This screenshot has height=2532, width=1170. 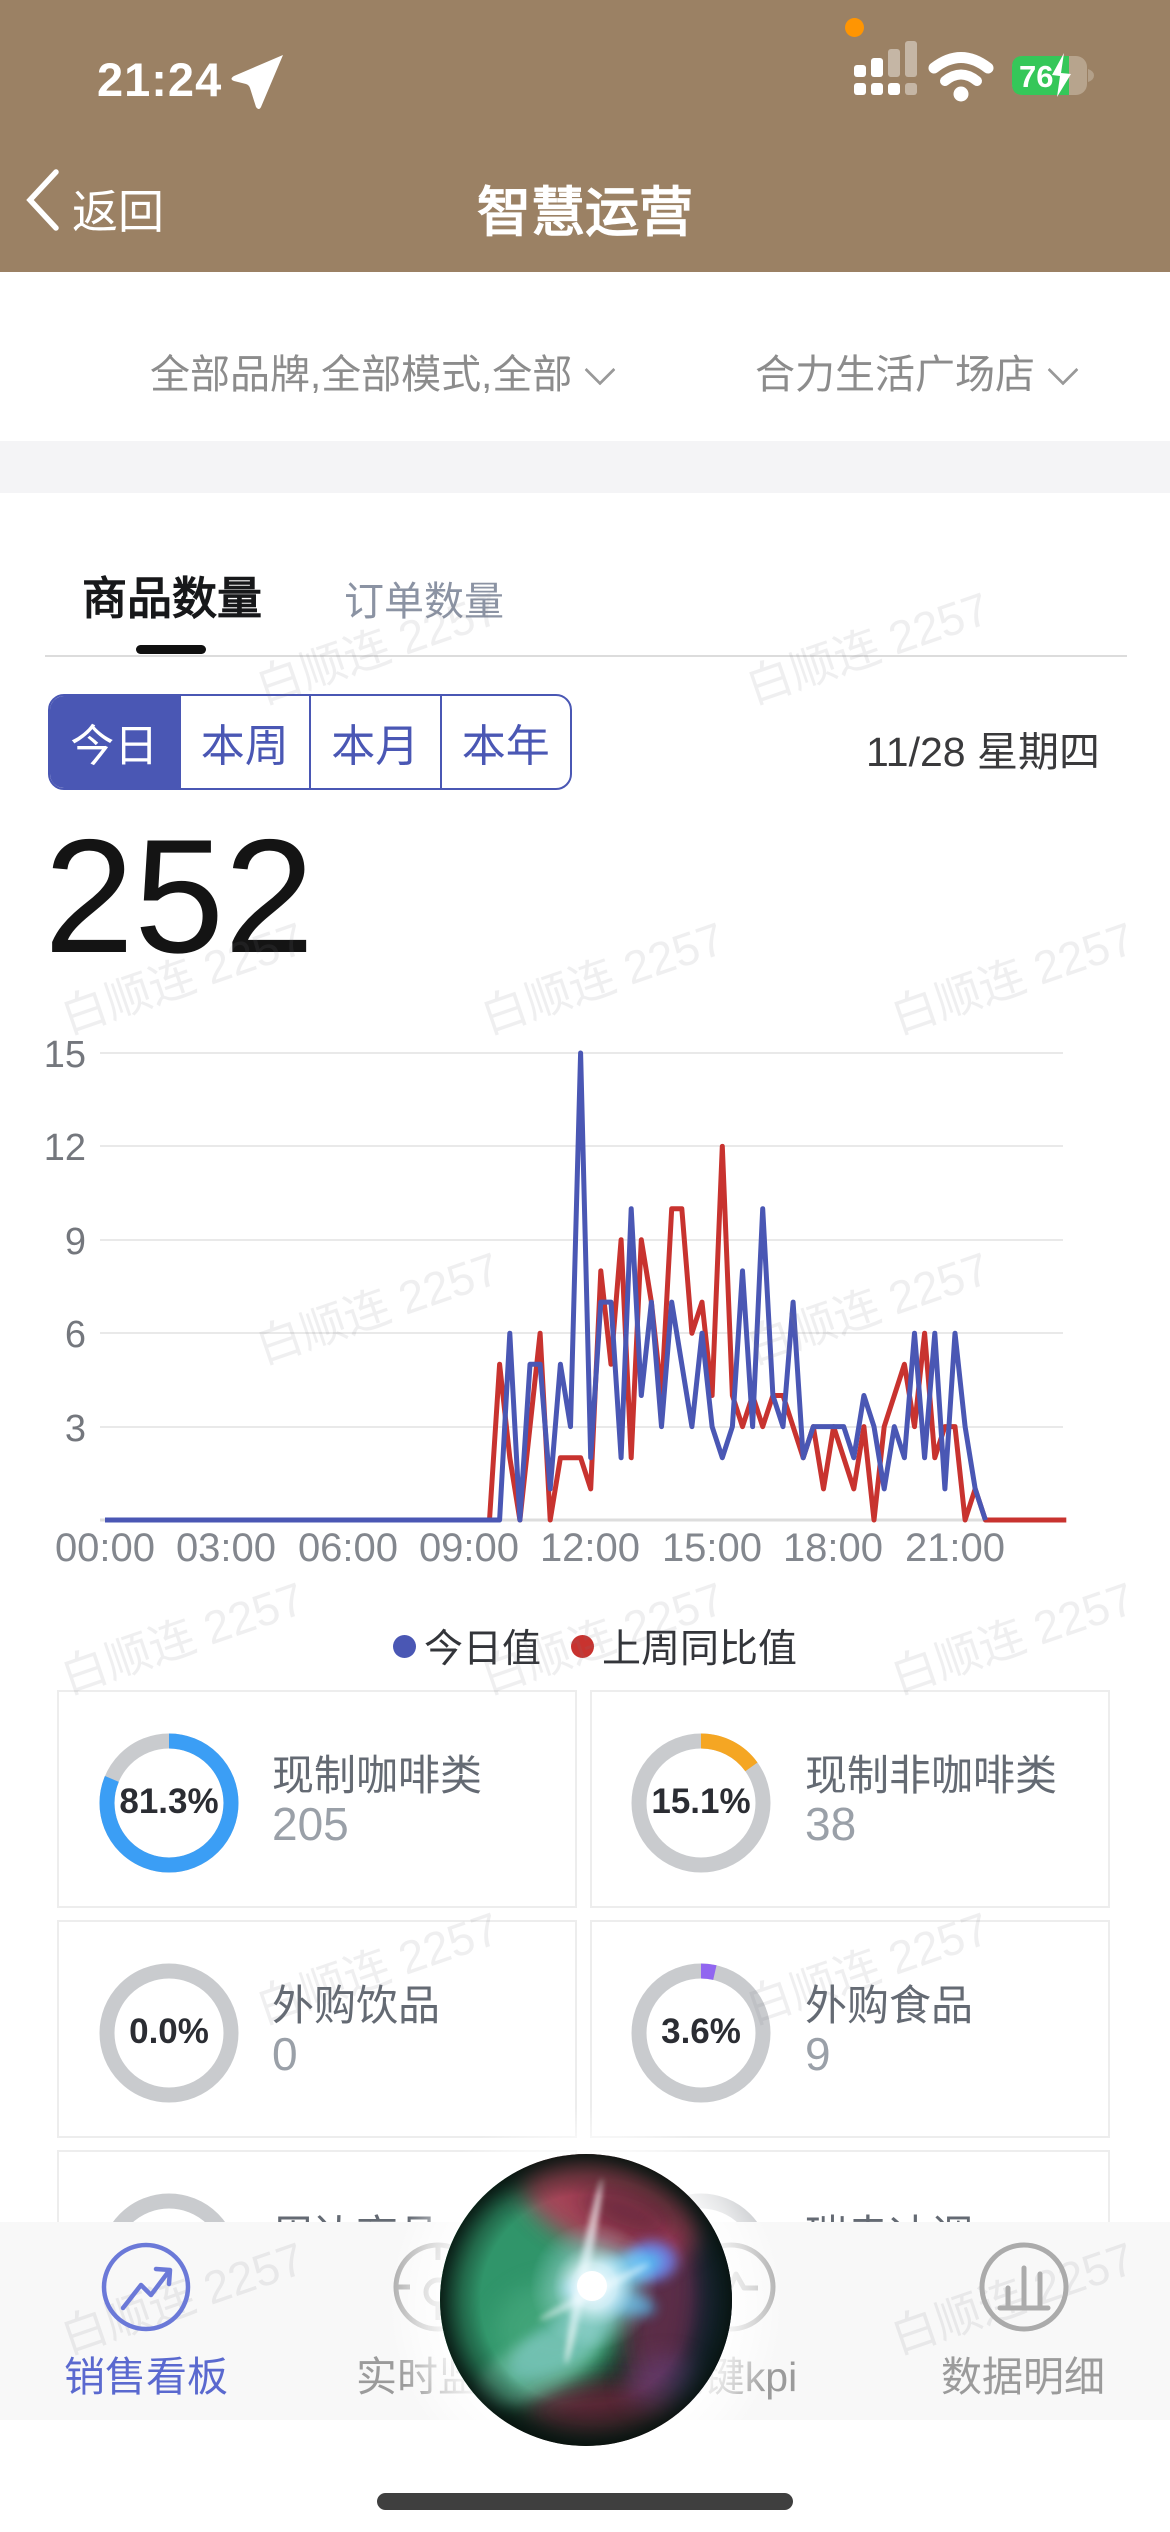 I want to click on svg-text: 6, so click(x=75, y=1335).